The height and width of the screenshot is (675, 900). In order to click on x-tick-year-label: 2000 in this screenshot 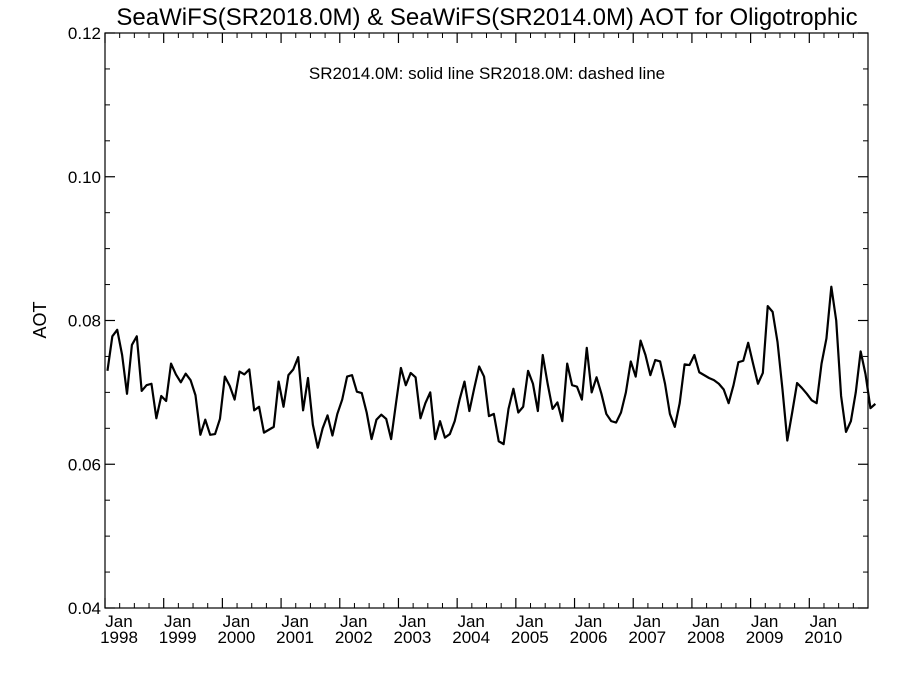, I will do `click(236, 637)`.